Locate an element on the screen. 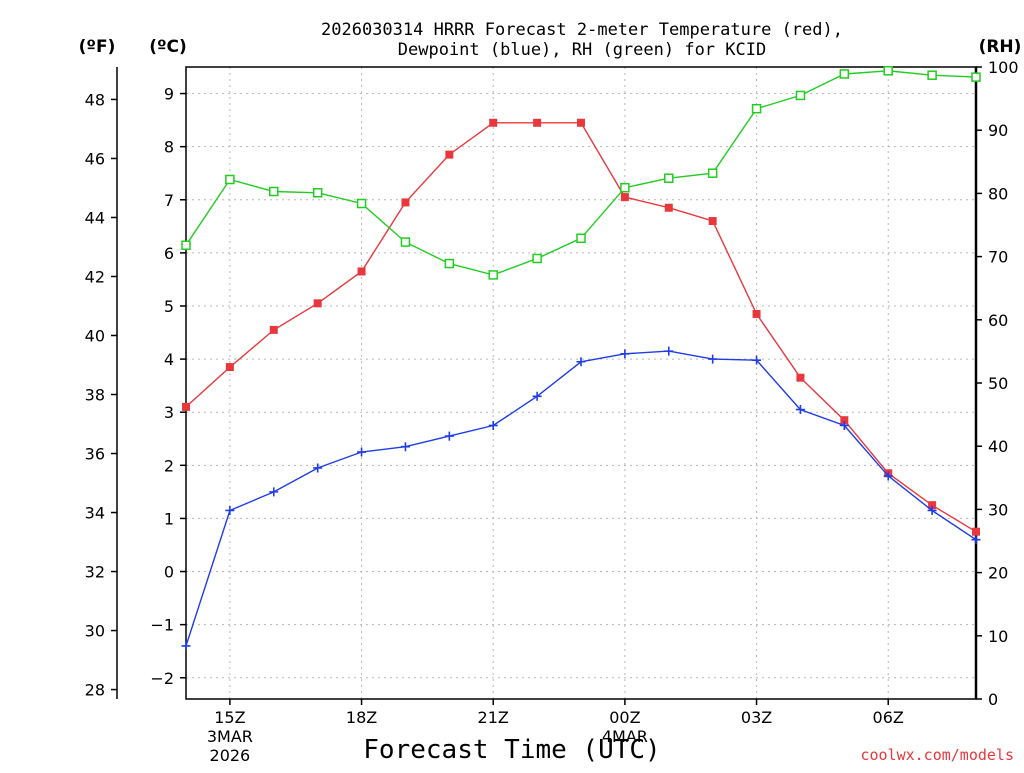 The height and width of the screenshot is (773, 1024). celsius-tick-label: 1 is located at coordinates (169, 518).